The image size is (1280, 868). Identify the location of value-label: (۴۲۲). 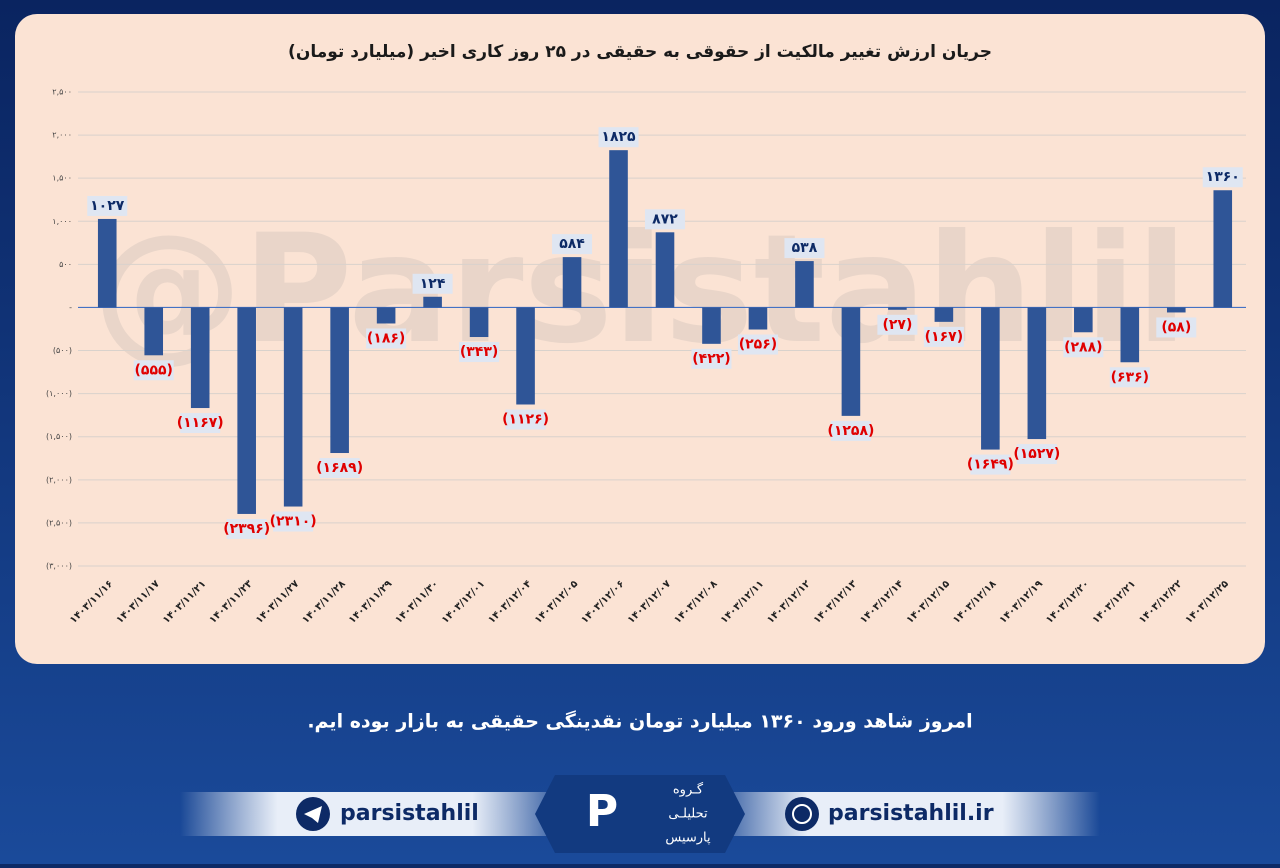
(711, 359).